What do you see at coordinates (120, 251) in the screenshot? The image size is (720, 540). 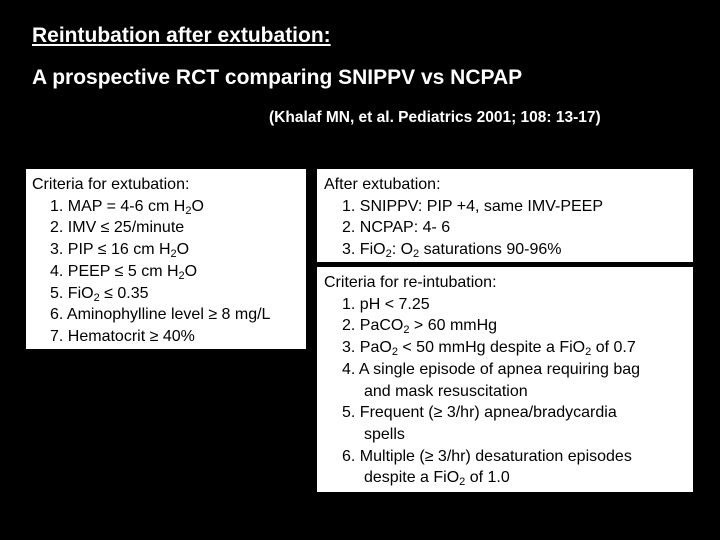 I see `list-item: 3. PIP ≤ 16 cm H2O` at bounding box center [120, 251].